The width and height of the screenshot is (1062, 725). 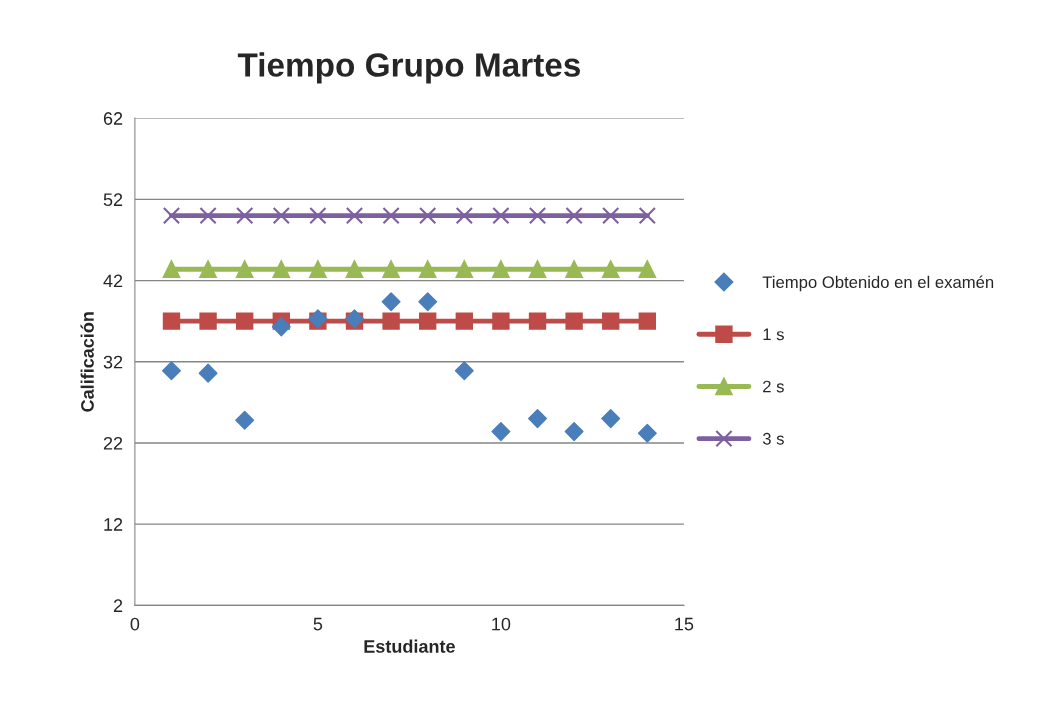 What do you see at coordinates (113, 524) in the screenshot?
I see `y-tick-label: 12` at bounding box center [113, 524].